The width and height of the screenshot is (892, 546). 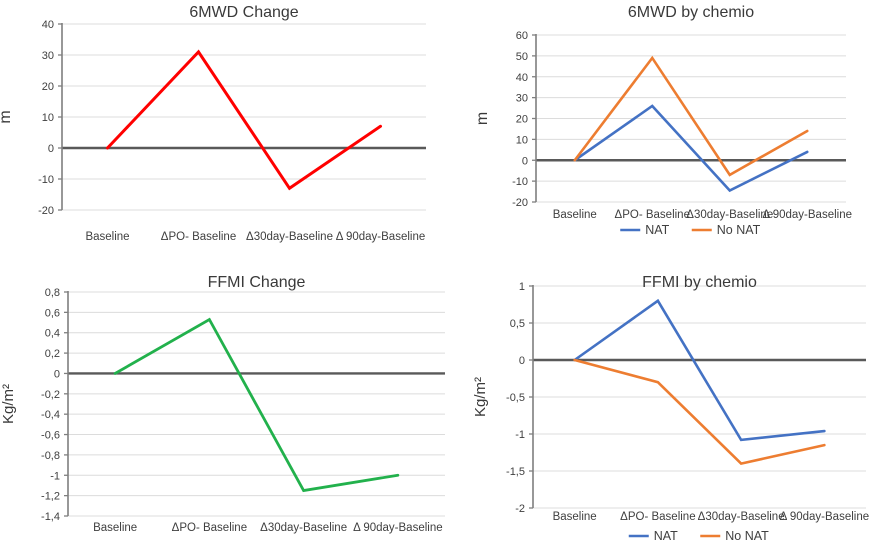 I want to click on y-tick-label: 50, so click(x=522, y=57).